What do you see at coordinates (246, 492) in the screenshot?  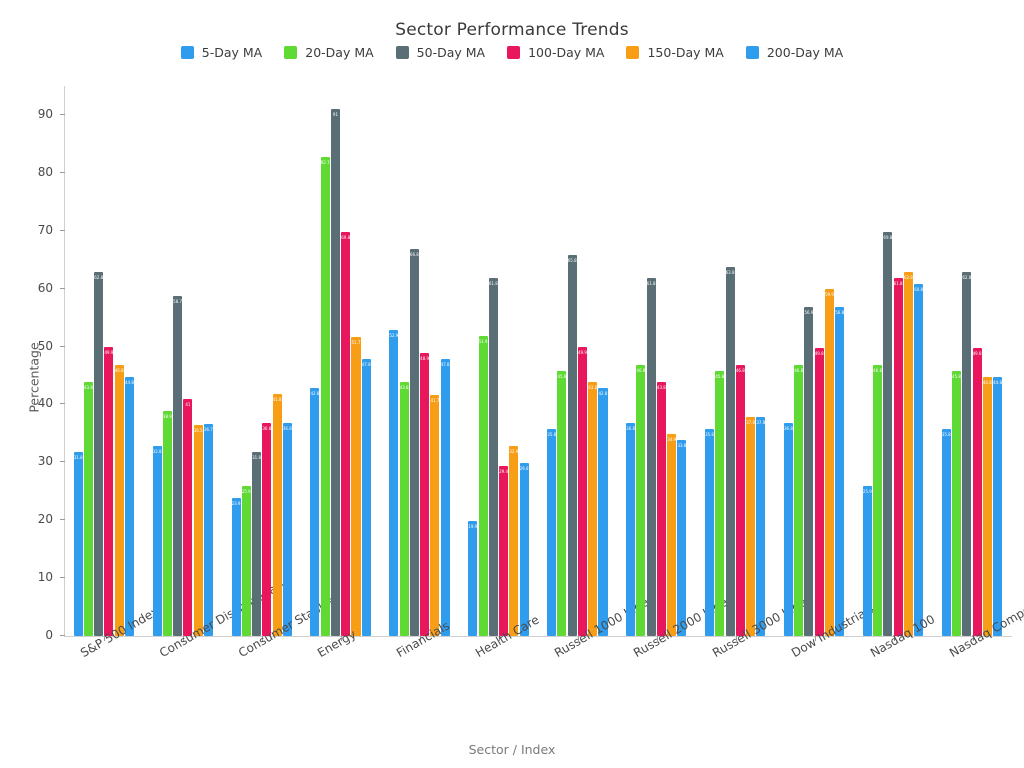 I see `bar-value-label: 25.9` at bounding box center [246, 492].